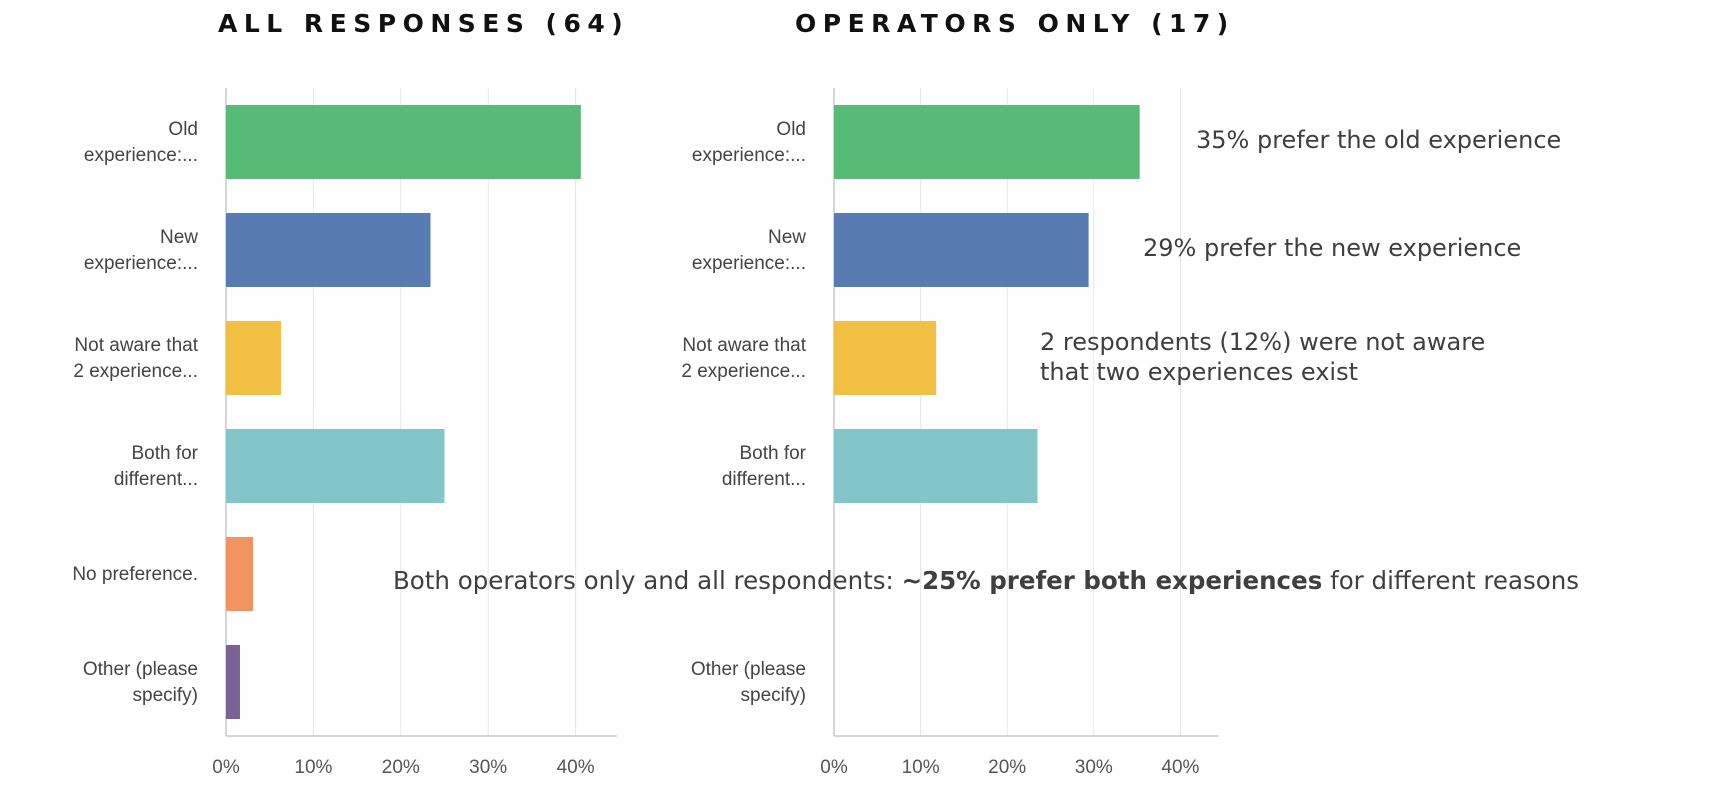 This screenshot has height=790, width=1712. I want to click on annotation-not-aware-line-2: that two experiences exist, so click(1199, 372).